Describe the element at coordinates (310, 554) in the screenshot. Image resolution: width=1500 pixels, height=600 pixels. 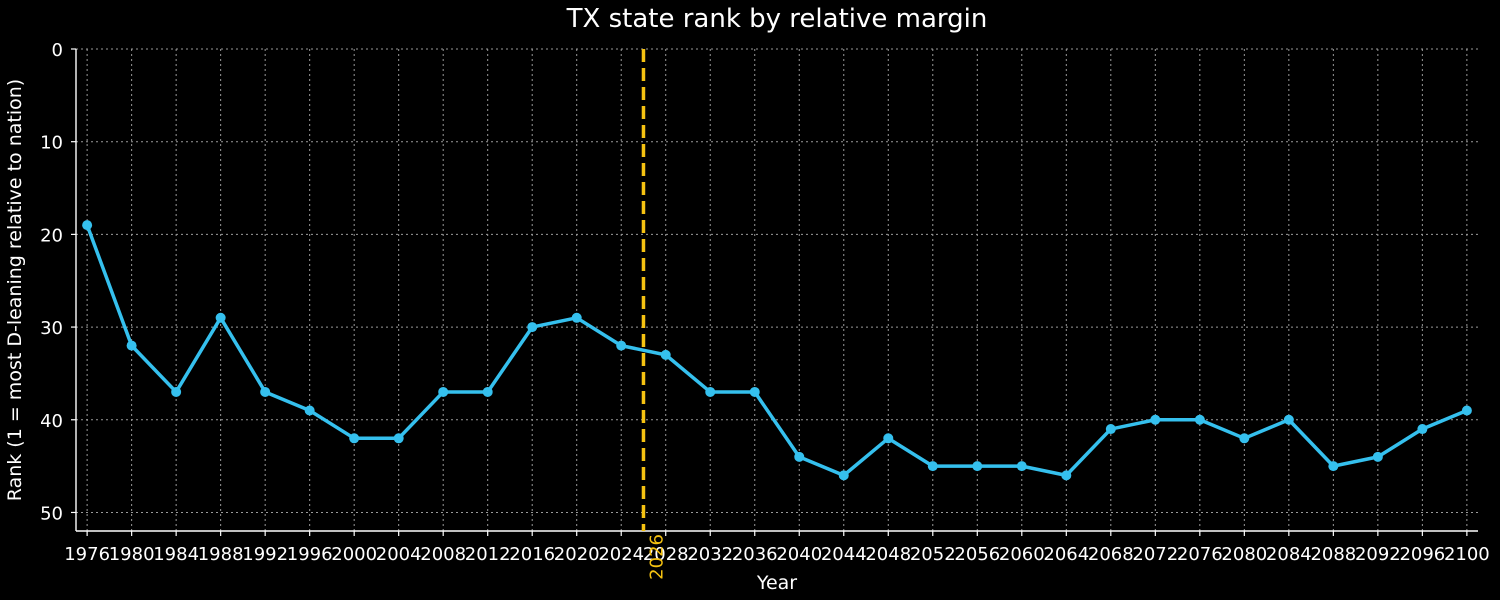
I see `x-tick-label: 1996` at that location.